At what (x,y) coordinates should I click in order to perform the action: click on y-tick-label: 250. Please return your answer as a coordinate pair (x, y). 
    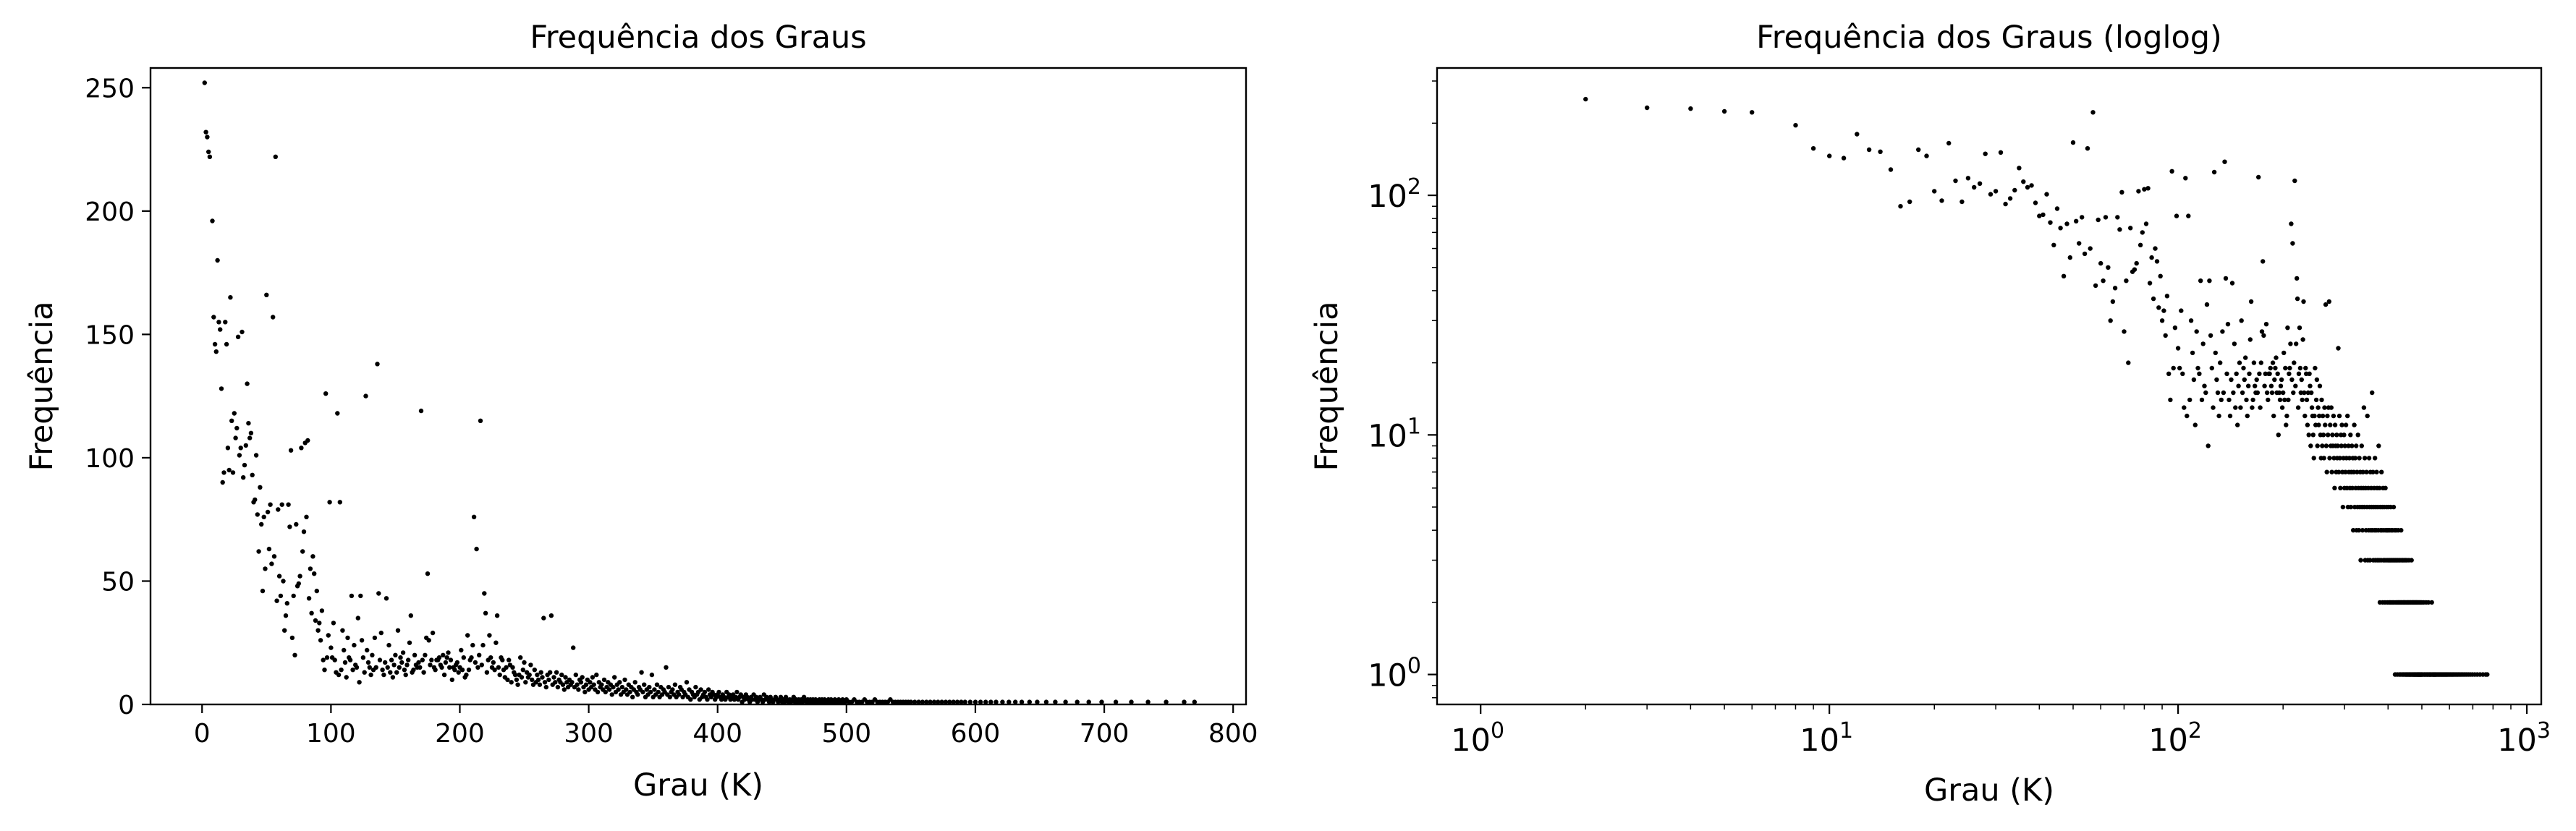
    Looking at the image, I should click on (110, 88).